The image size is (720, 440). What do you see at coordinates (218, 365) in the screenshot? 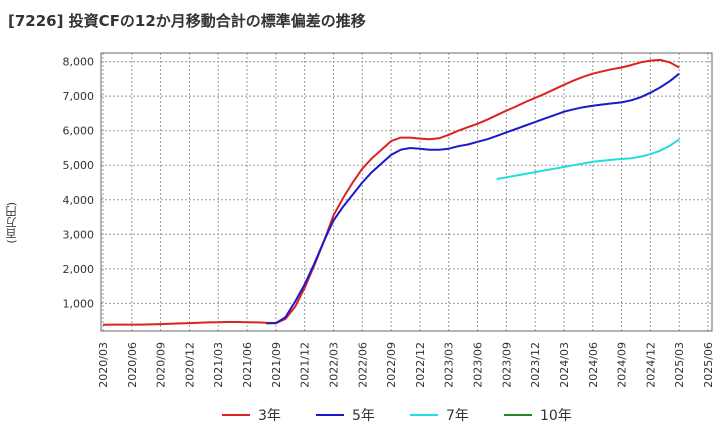
I see `x-tick-label: 2021/03` at bounding box center [218, 365].